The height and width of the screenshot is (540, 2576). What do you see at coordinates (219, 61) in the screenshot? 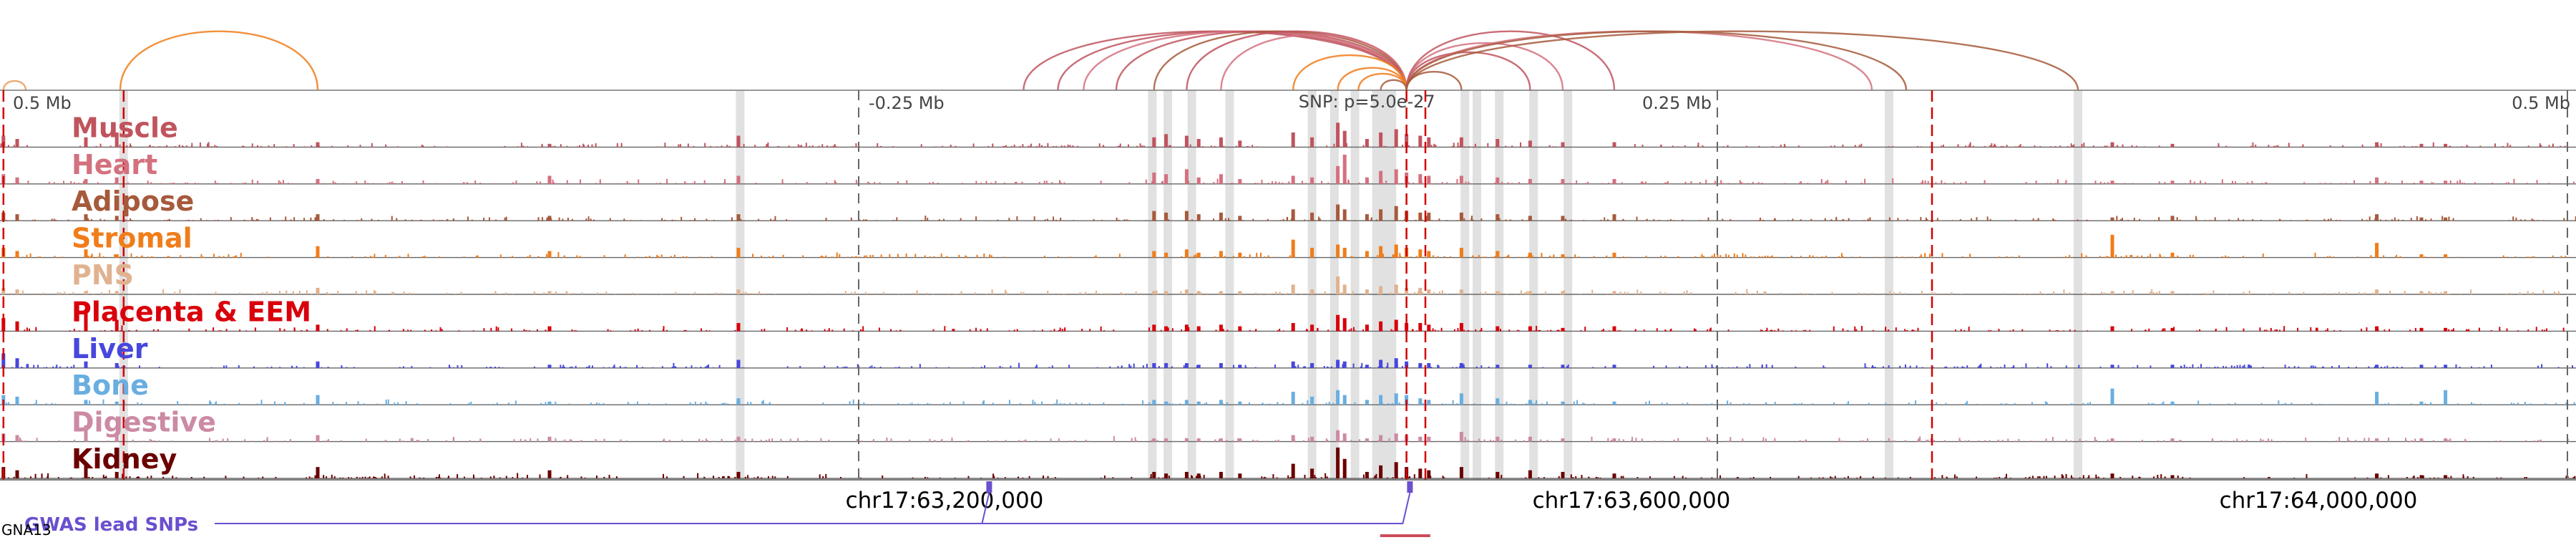
I see `interaction-loop` at bounding box center [219, 61].